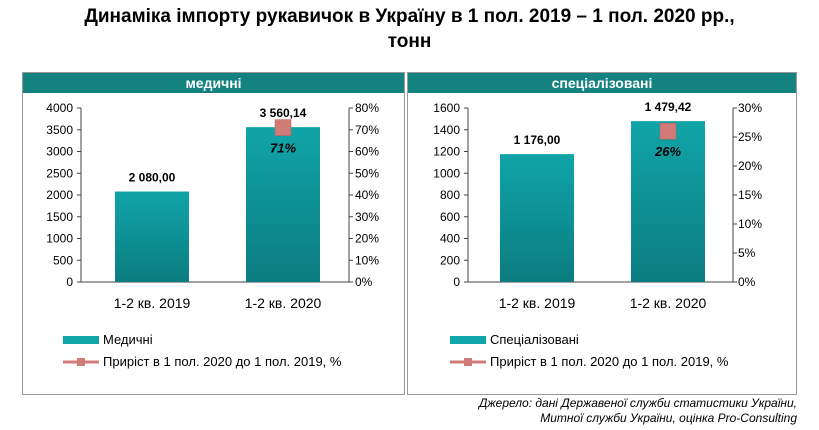  Describe the element at coordinates (283, 113) in the screenshot. I see `bar-value-label: 3 560,14` at that location.